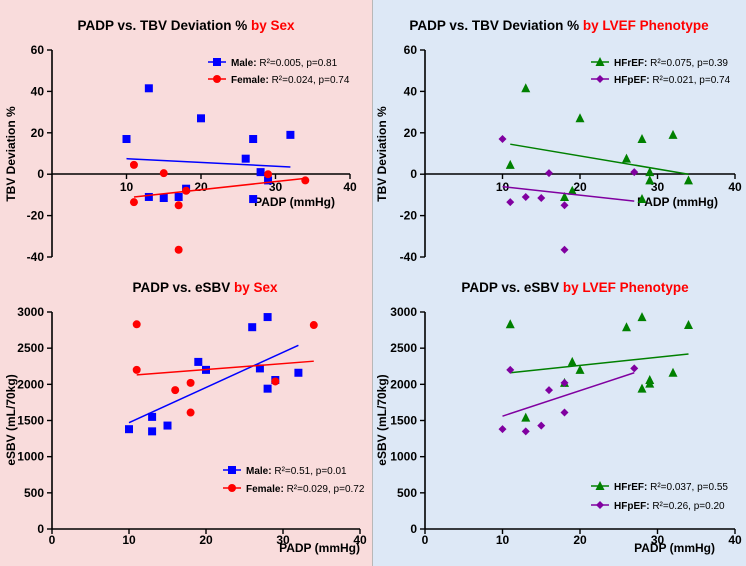 This screenshot has width=746, height=566. I want to click on legend-series-name: Male:, so click(260, 471).